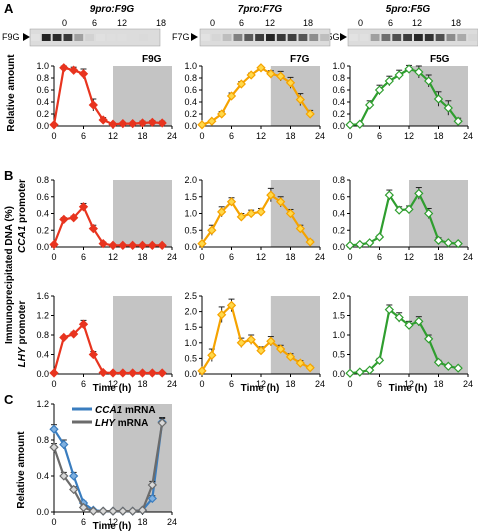  What do you see at coordinates (114, 417) in the screenshot?
I see `legend-panel-c: CCA1 mRNA LHY mRNA` at bounding box center [114, 417].